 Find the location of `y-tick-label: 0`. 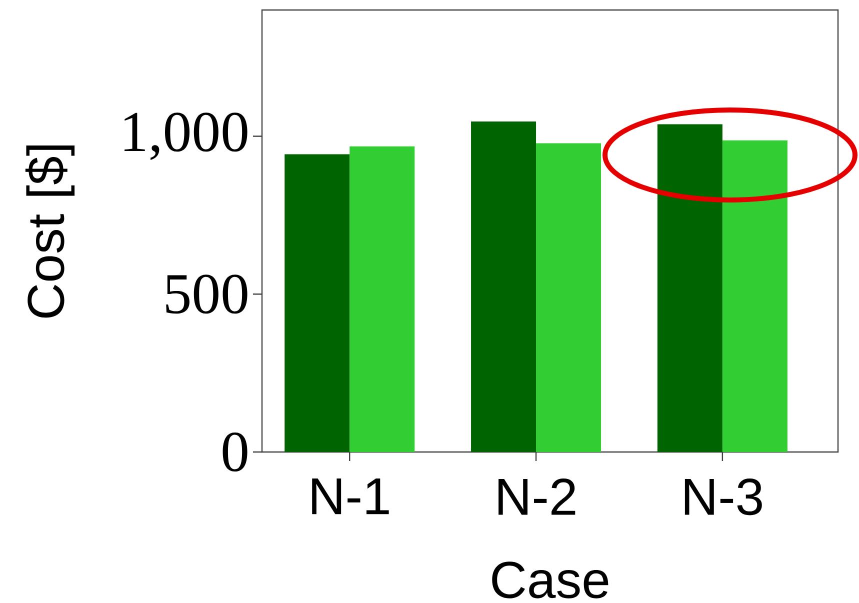

y-tick-label: 0 is located at coordinates (235, 452).